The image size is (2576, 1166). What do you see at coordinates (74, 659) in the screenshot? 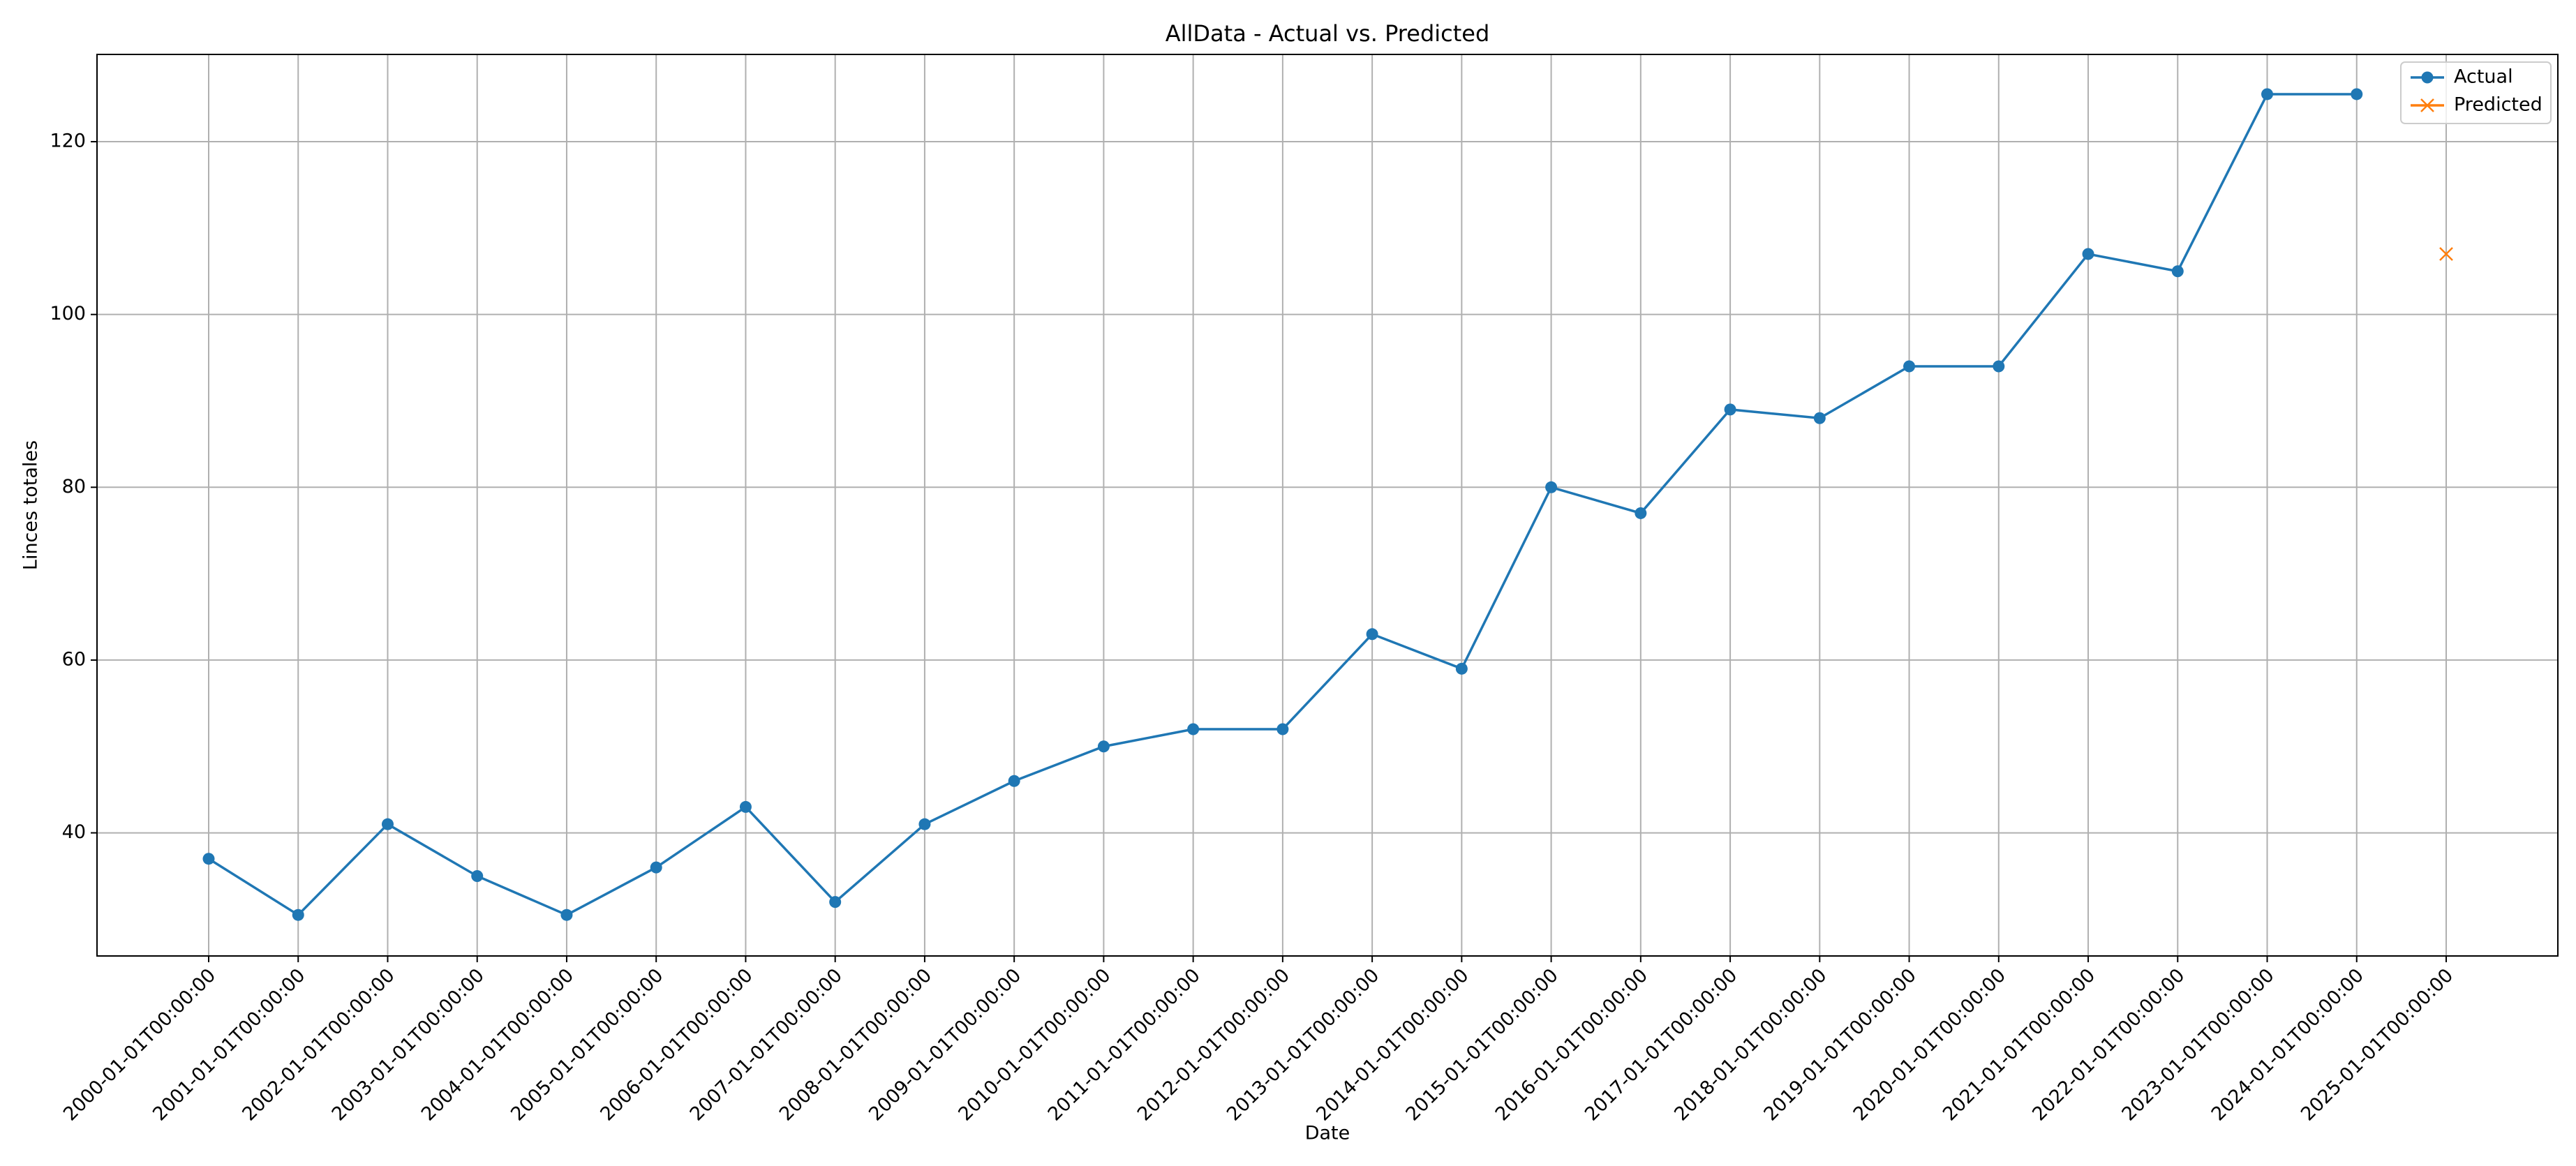
I see `y-tick-label: 60` at bounding box center [74, 659].